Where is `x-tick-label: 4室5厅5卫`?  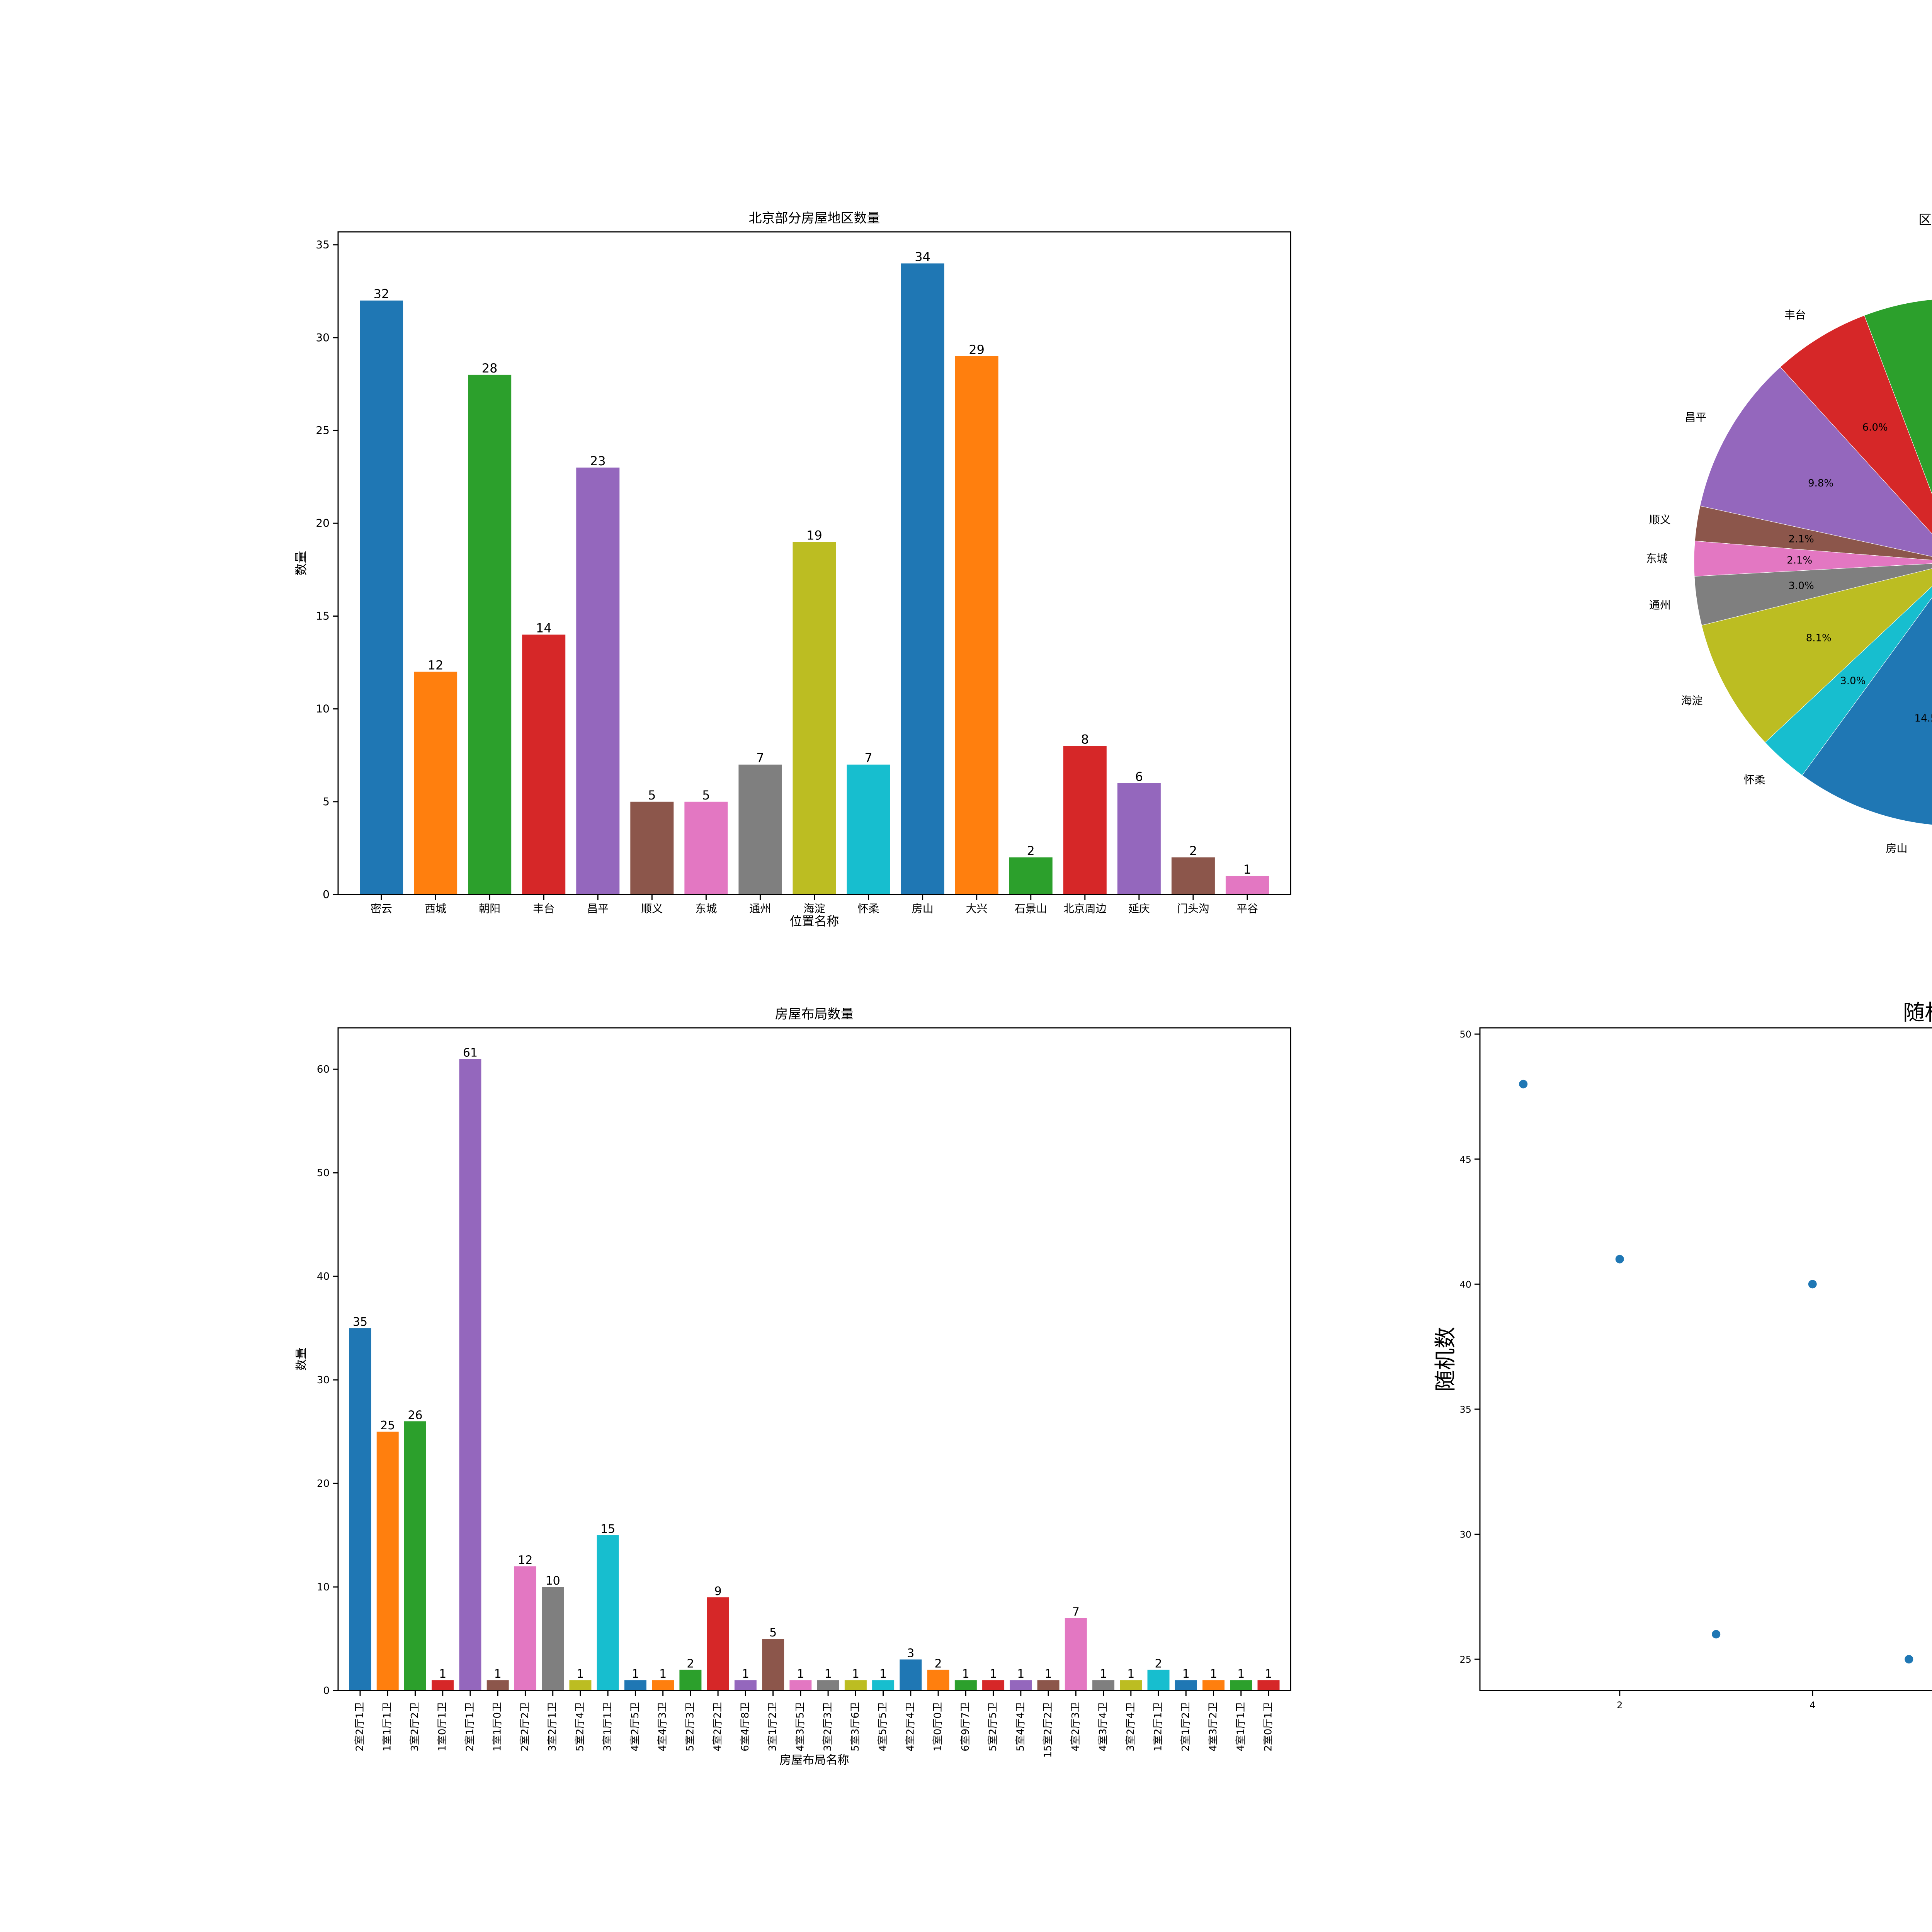
x-tick-label: 4室5厅5卫 is located at coordinates (883, 1727).